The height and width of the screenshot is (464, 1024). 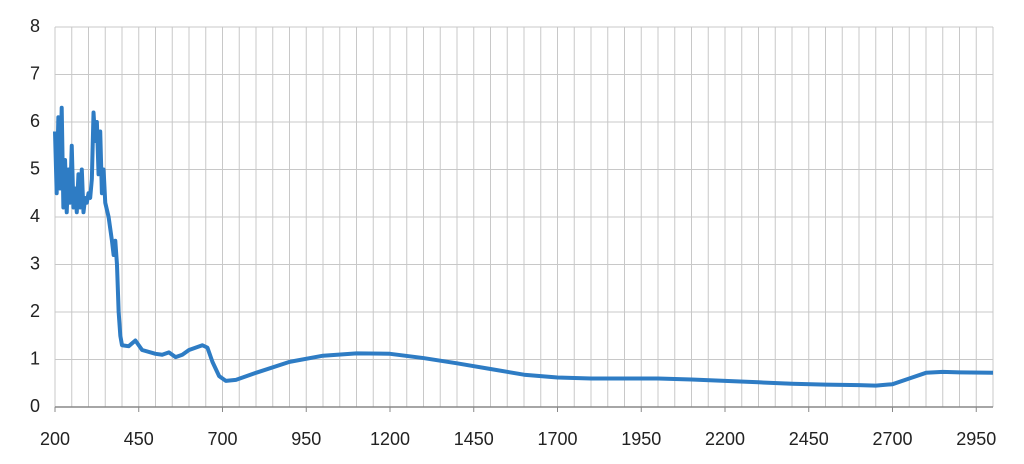 What do you see at coordinates (725, 439) in the screenshot?
I see `x-tick-label: 2200` at bounding box center [725, 439].